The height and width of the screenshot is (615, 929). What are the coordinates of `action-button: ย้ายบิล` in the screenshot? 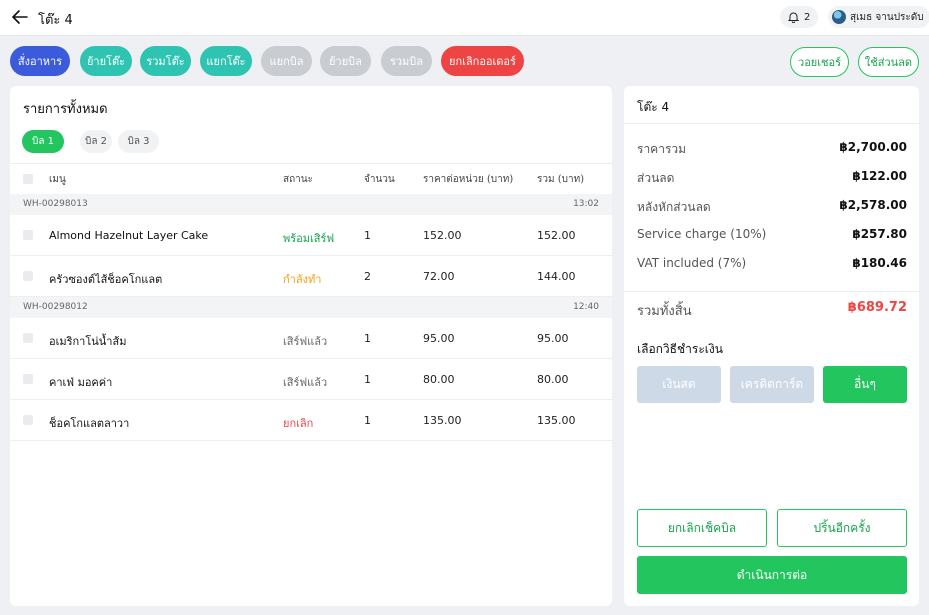 It's located at (345, 61).